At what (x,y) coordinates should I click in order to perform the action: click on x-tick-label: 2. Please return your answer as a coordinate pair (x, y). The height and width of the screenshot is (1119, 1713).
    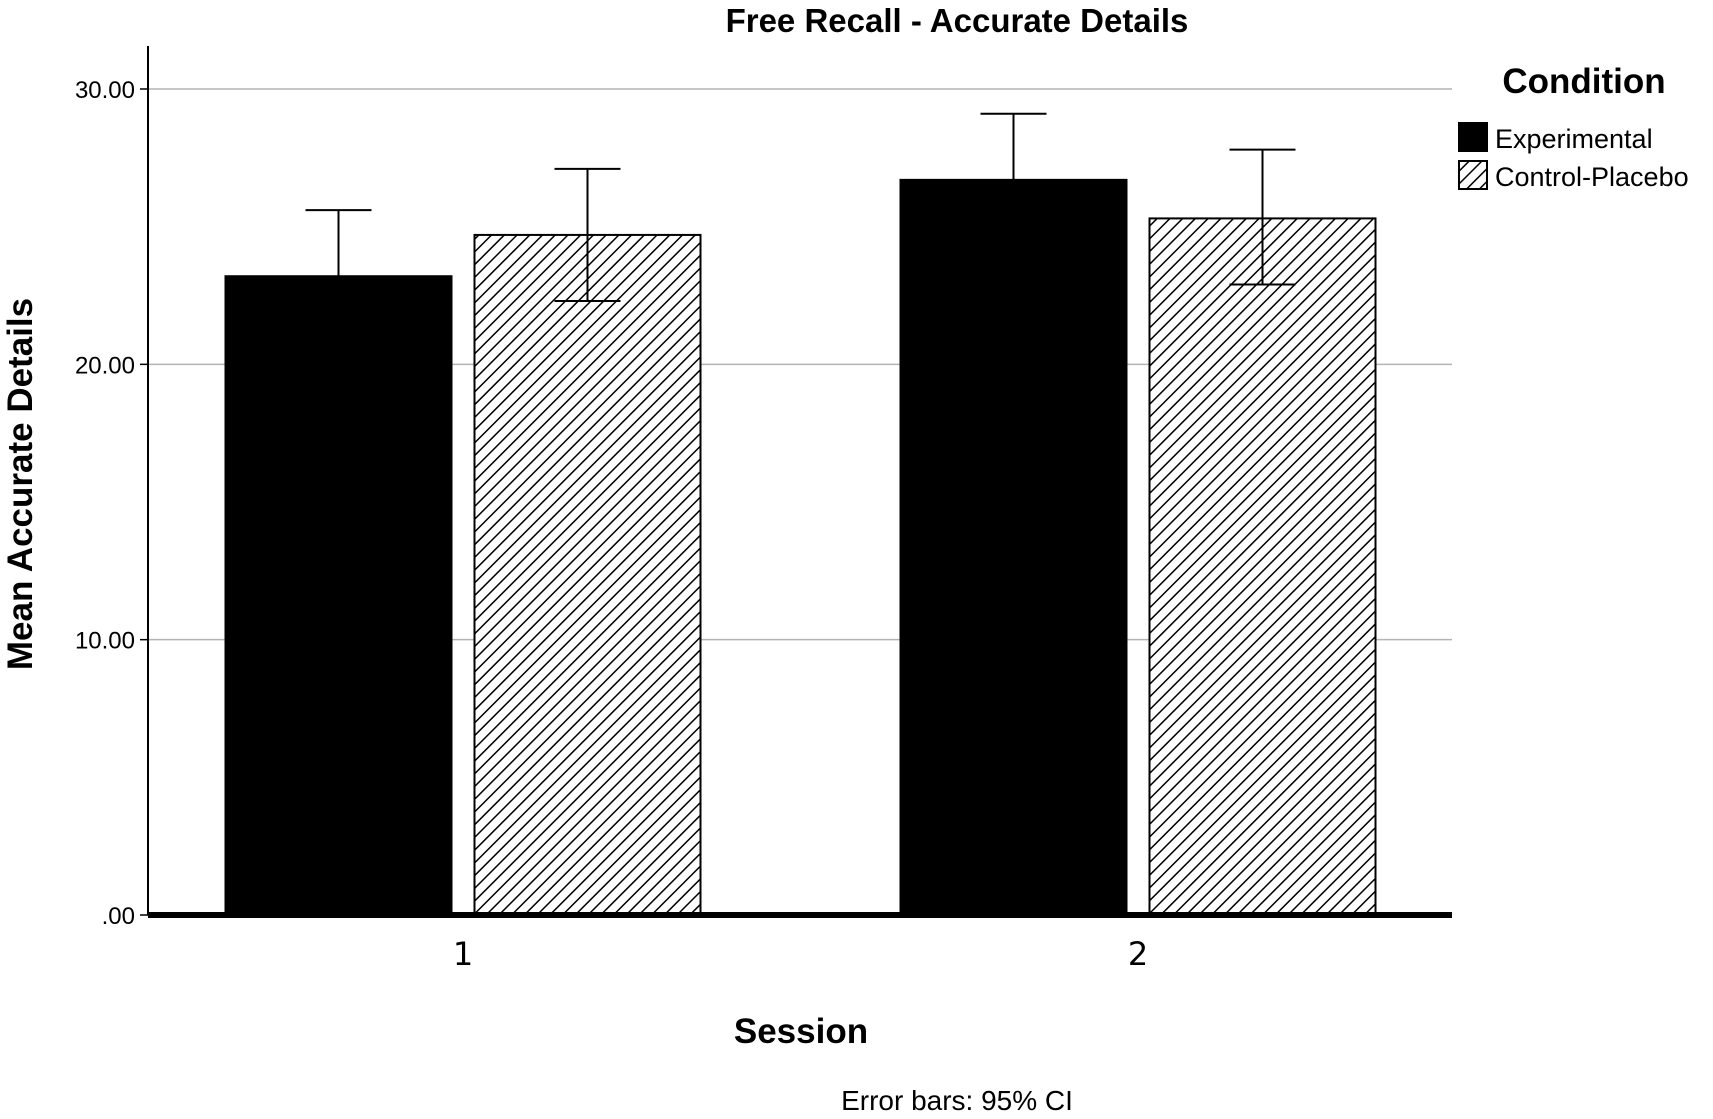
    Looking at the image, I should click on (1138, 954).